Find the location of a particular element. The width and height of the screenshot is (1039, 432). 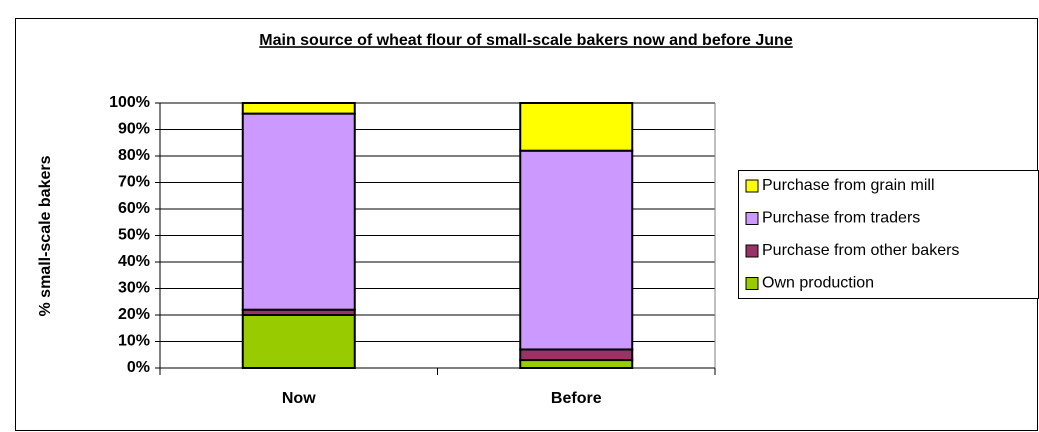

legend-label: Own production is located at coordinates (818, 283).